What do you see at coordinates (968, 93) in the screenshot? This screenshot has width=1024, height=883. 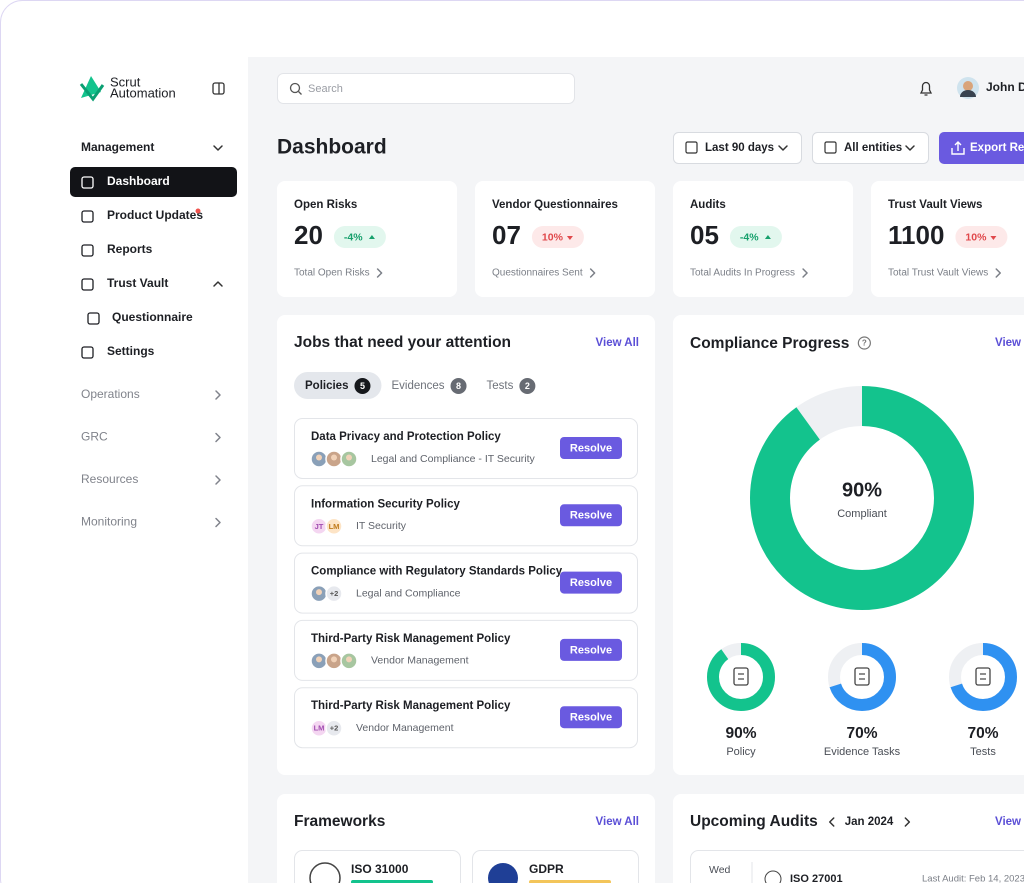 I see `user-avatar-body` at bounding box center [968, 93].